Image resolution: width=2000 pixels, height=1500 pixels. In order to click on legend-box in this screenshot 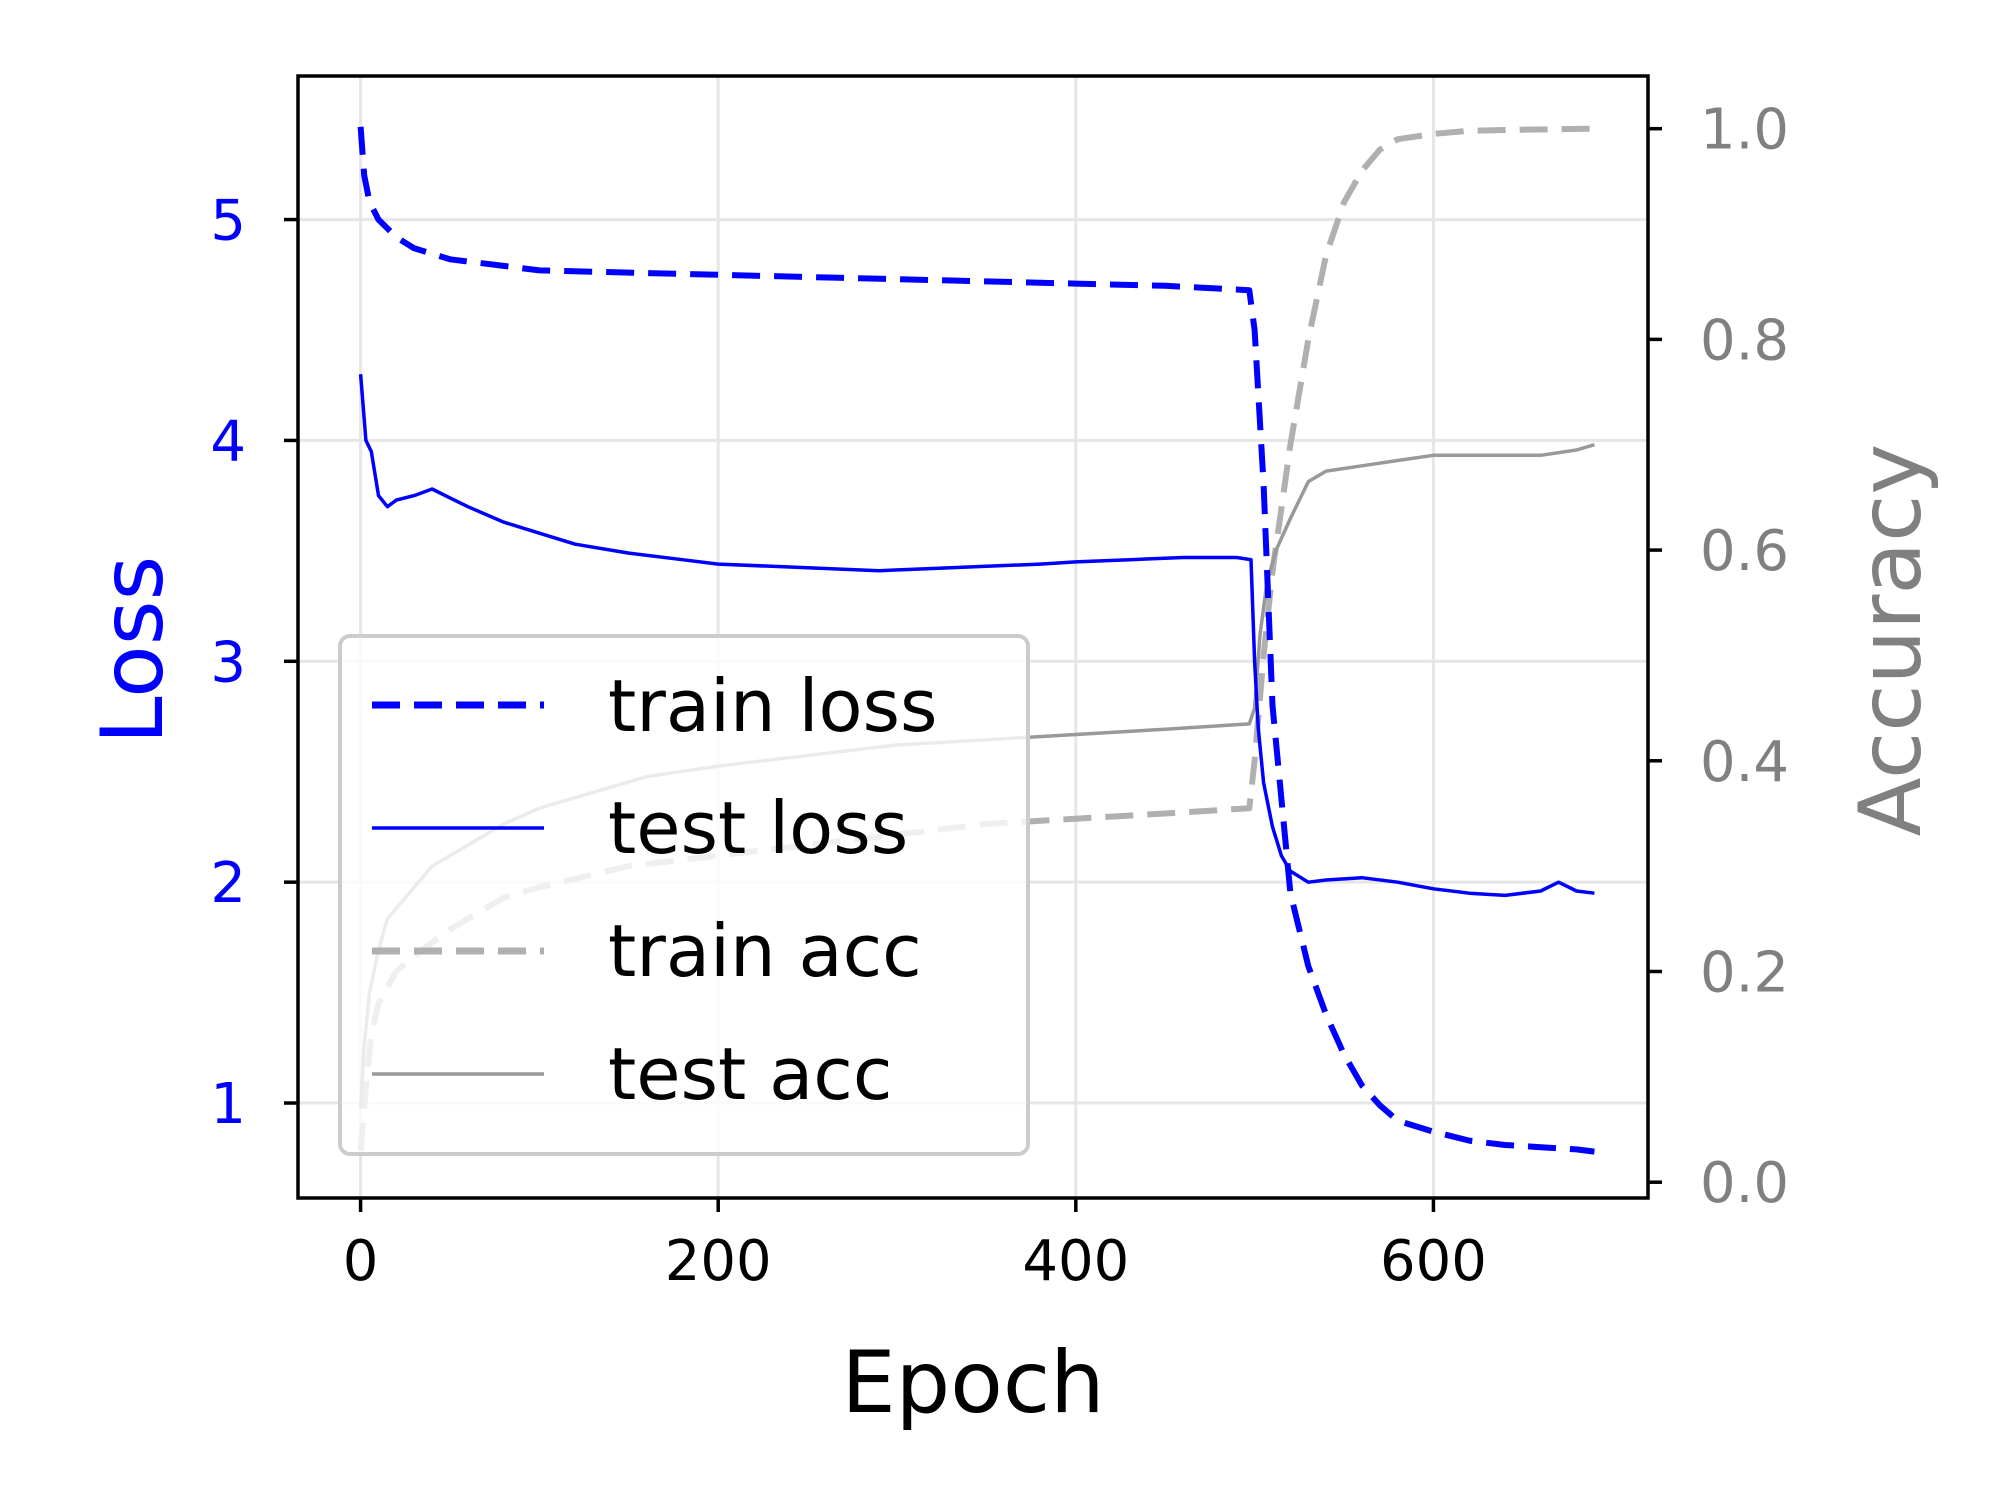, I will do `click(684, 895)`.